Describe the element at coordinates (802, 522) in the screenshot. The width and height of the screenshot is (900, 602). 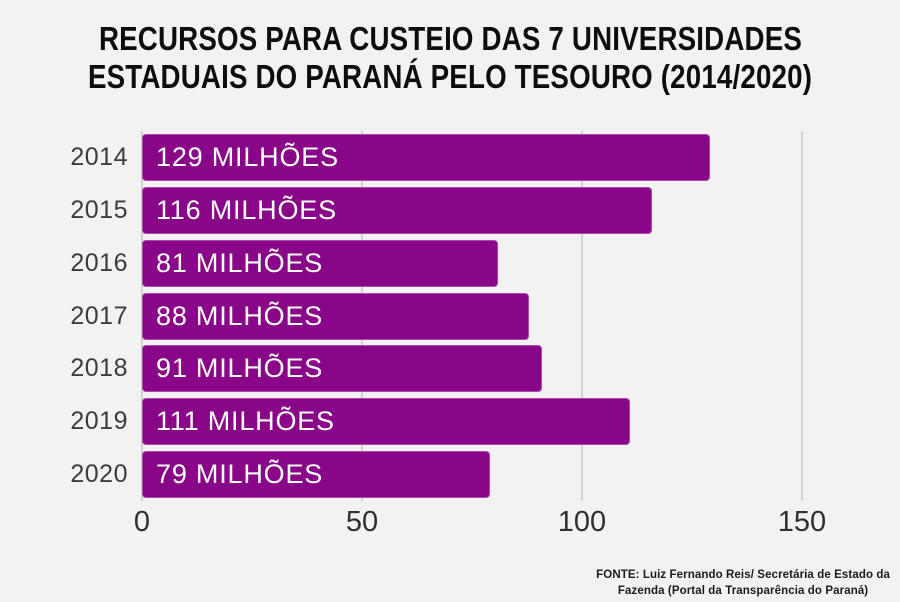
I see `x-tick-150: 150` at that location.